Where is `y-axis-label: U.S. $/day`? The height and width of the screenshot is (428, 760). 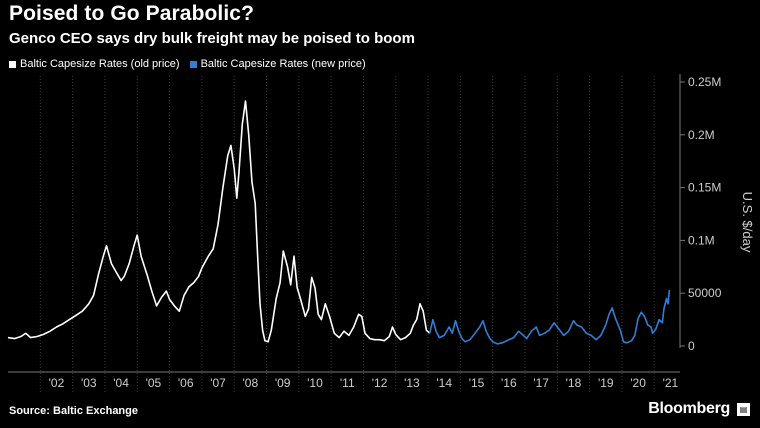
y-axis-label: U.S. $/day is located at coordinates (747, 222).